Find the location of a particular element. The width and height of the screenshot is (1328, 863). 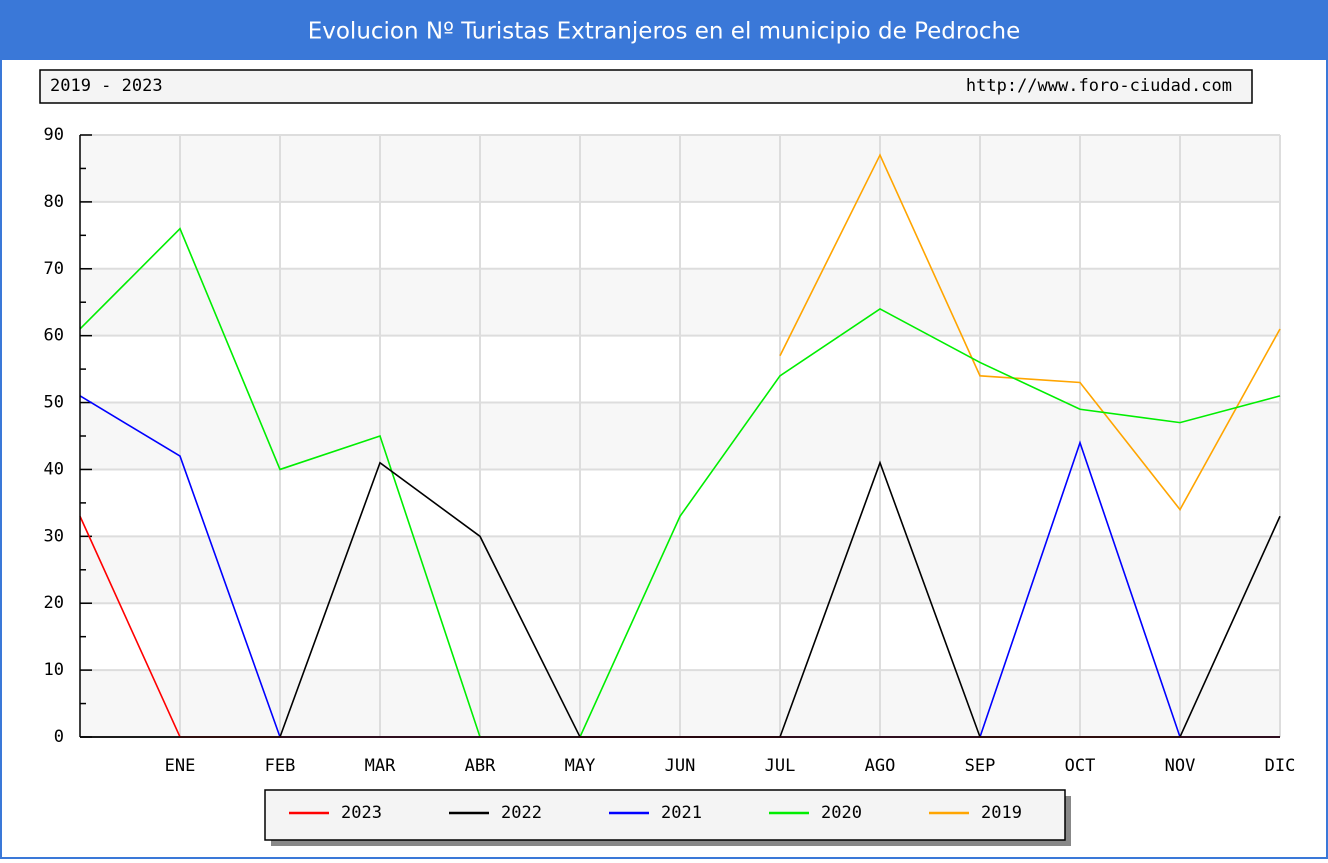

y-tick-label: 30 is located at coordinates (54, 536).